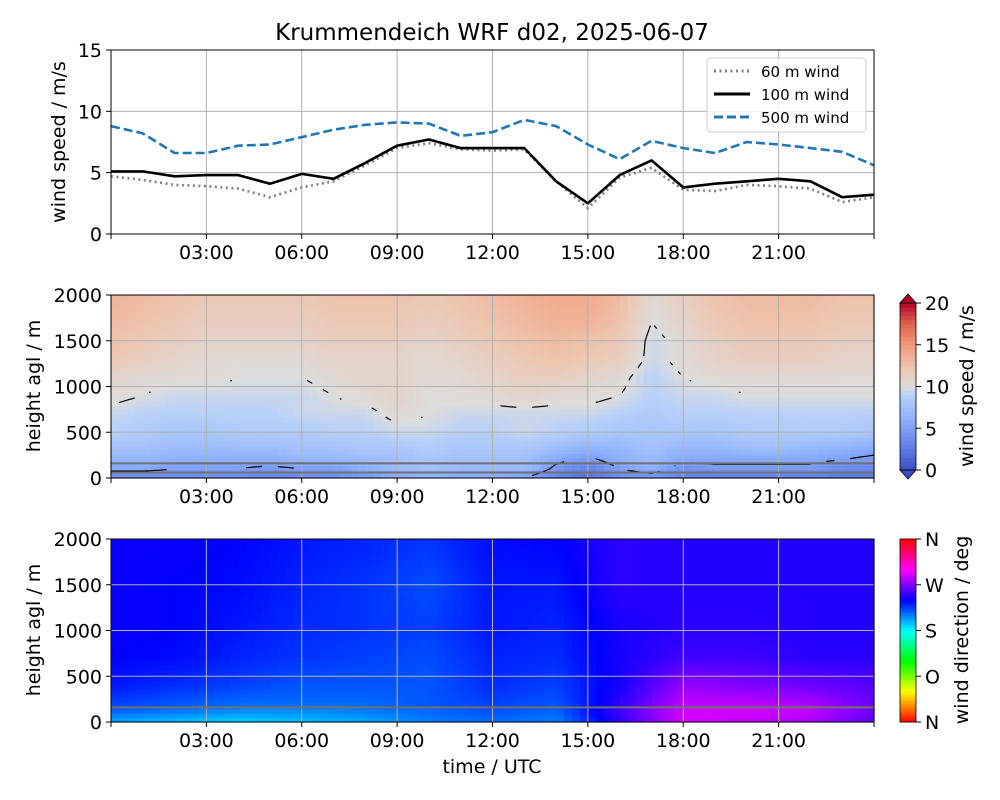  What do you see at coordinates (587, 253) in the screenshot?
I see `x-tick-label: 15:00` at bounding box center [587, 253].